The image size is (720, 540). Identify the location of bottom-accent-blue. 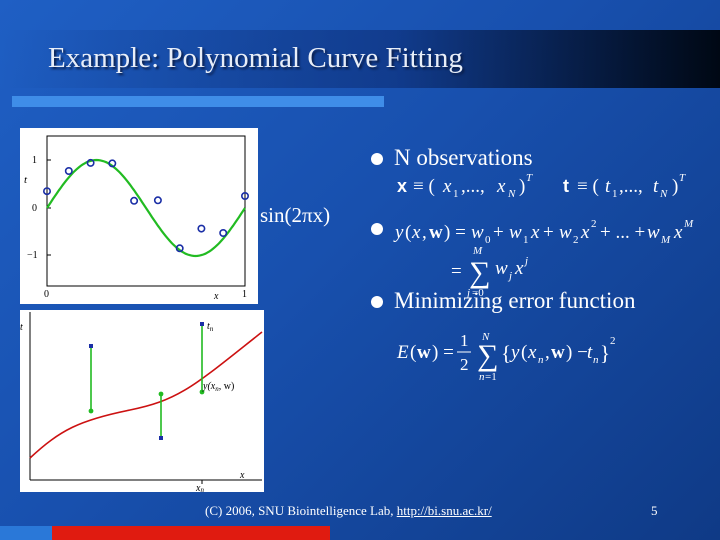
(26, 533).